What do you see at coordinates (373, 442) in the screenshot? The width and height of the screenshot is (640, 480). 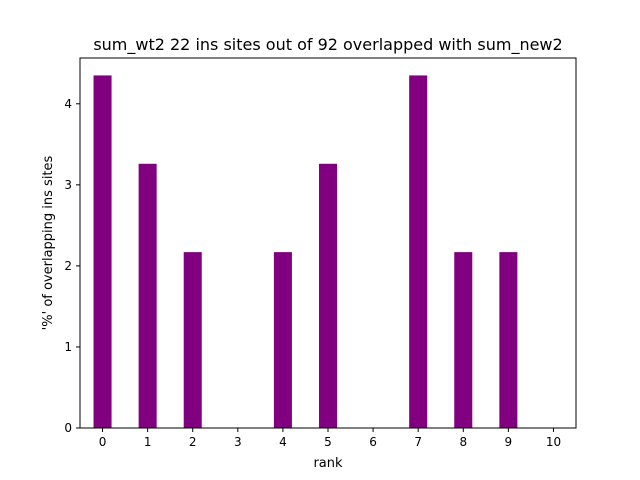 I see `x-tick-label: 6` at bounding box center [373, 442].